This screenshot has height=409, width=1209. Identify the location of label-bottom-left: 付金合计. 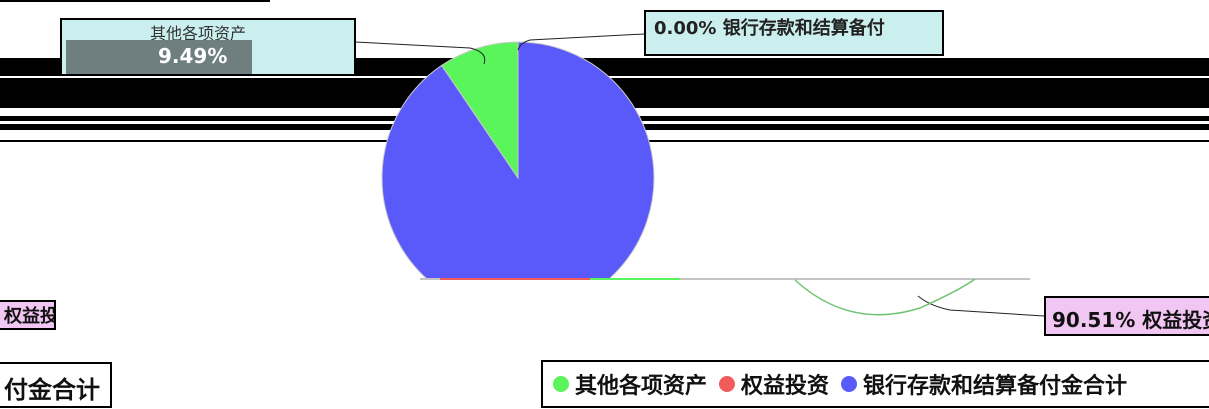
(56, 385).